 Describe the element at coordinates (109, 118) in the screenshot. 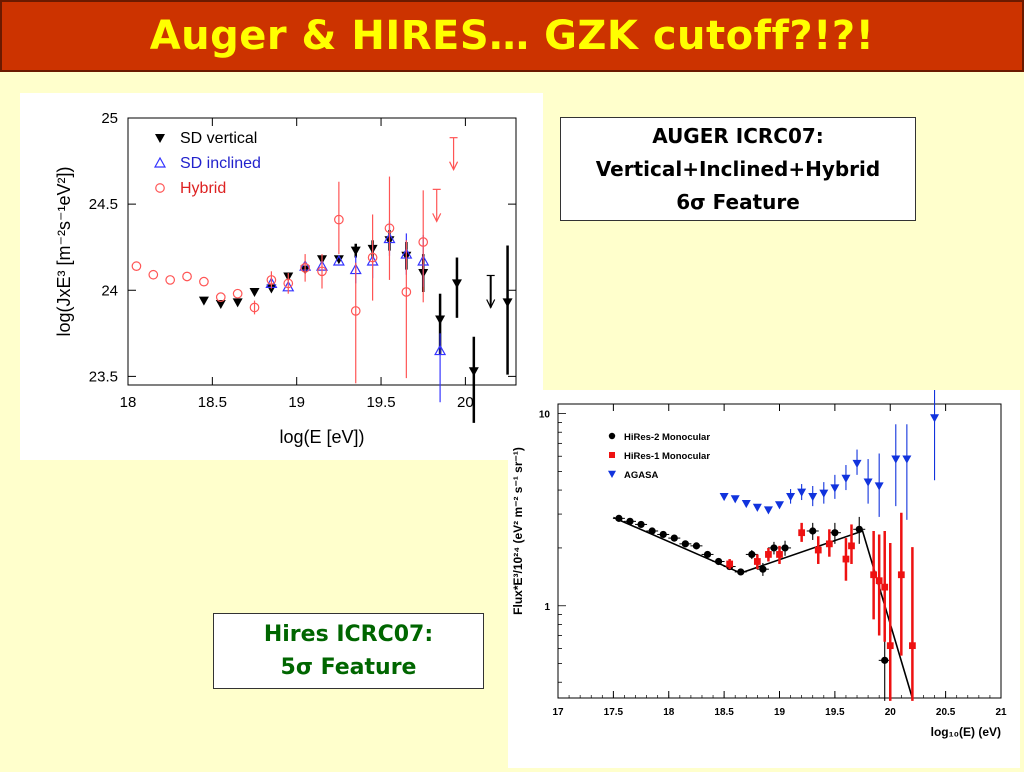

I see `auger-y-tick-label: 25` at that location.